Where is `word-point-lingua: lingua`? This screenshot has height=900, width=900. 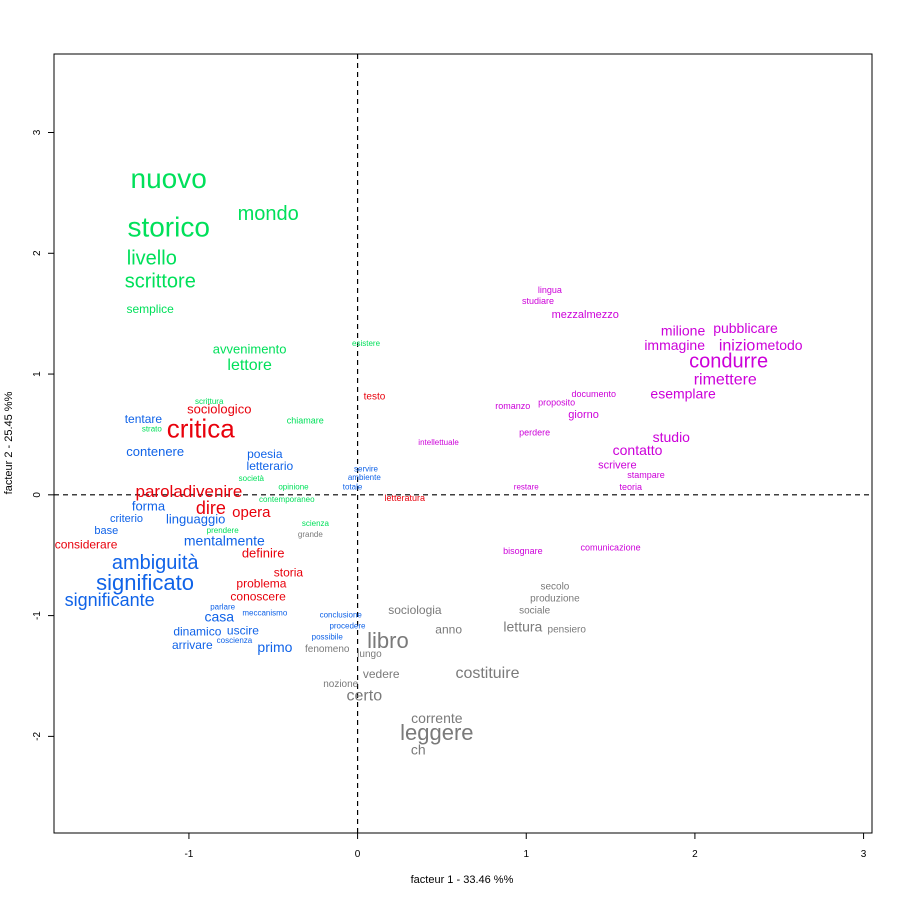 word-point-lingua: lingua is located at coordinates (550, 290).